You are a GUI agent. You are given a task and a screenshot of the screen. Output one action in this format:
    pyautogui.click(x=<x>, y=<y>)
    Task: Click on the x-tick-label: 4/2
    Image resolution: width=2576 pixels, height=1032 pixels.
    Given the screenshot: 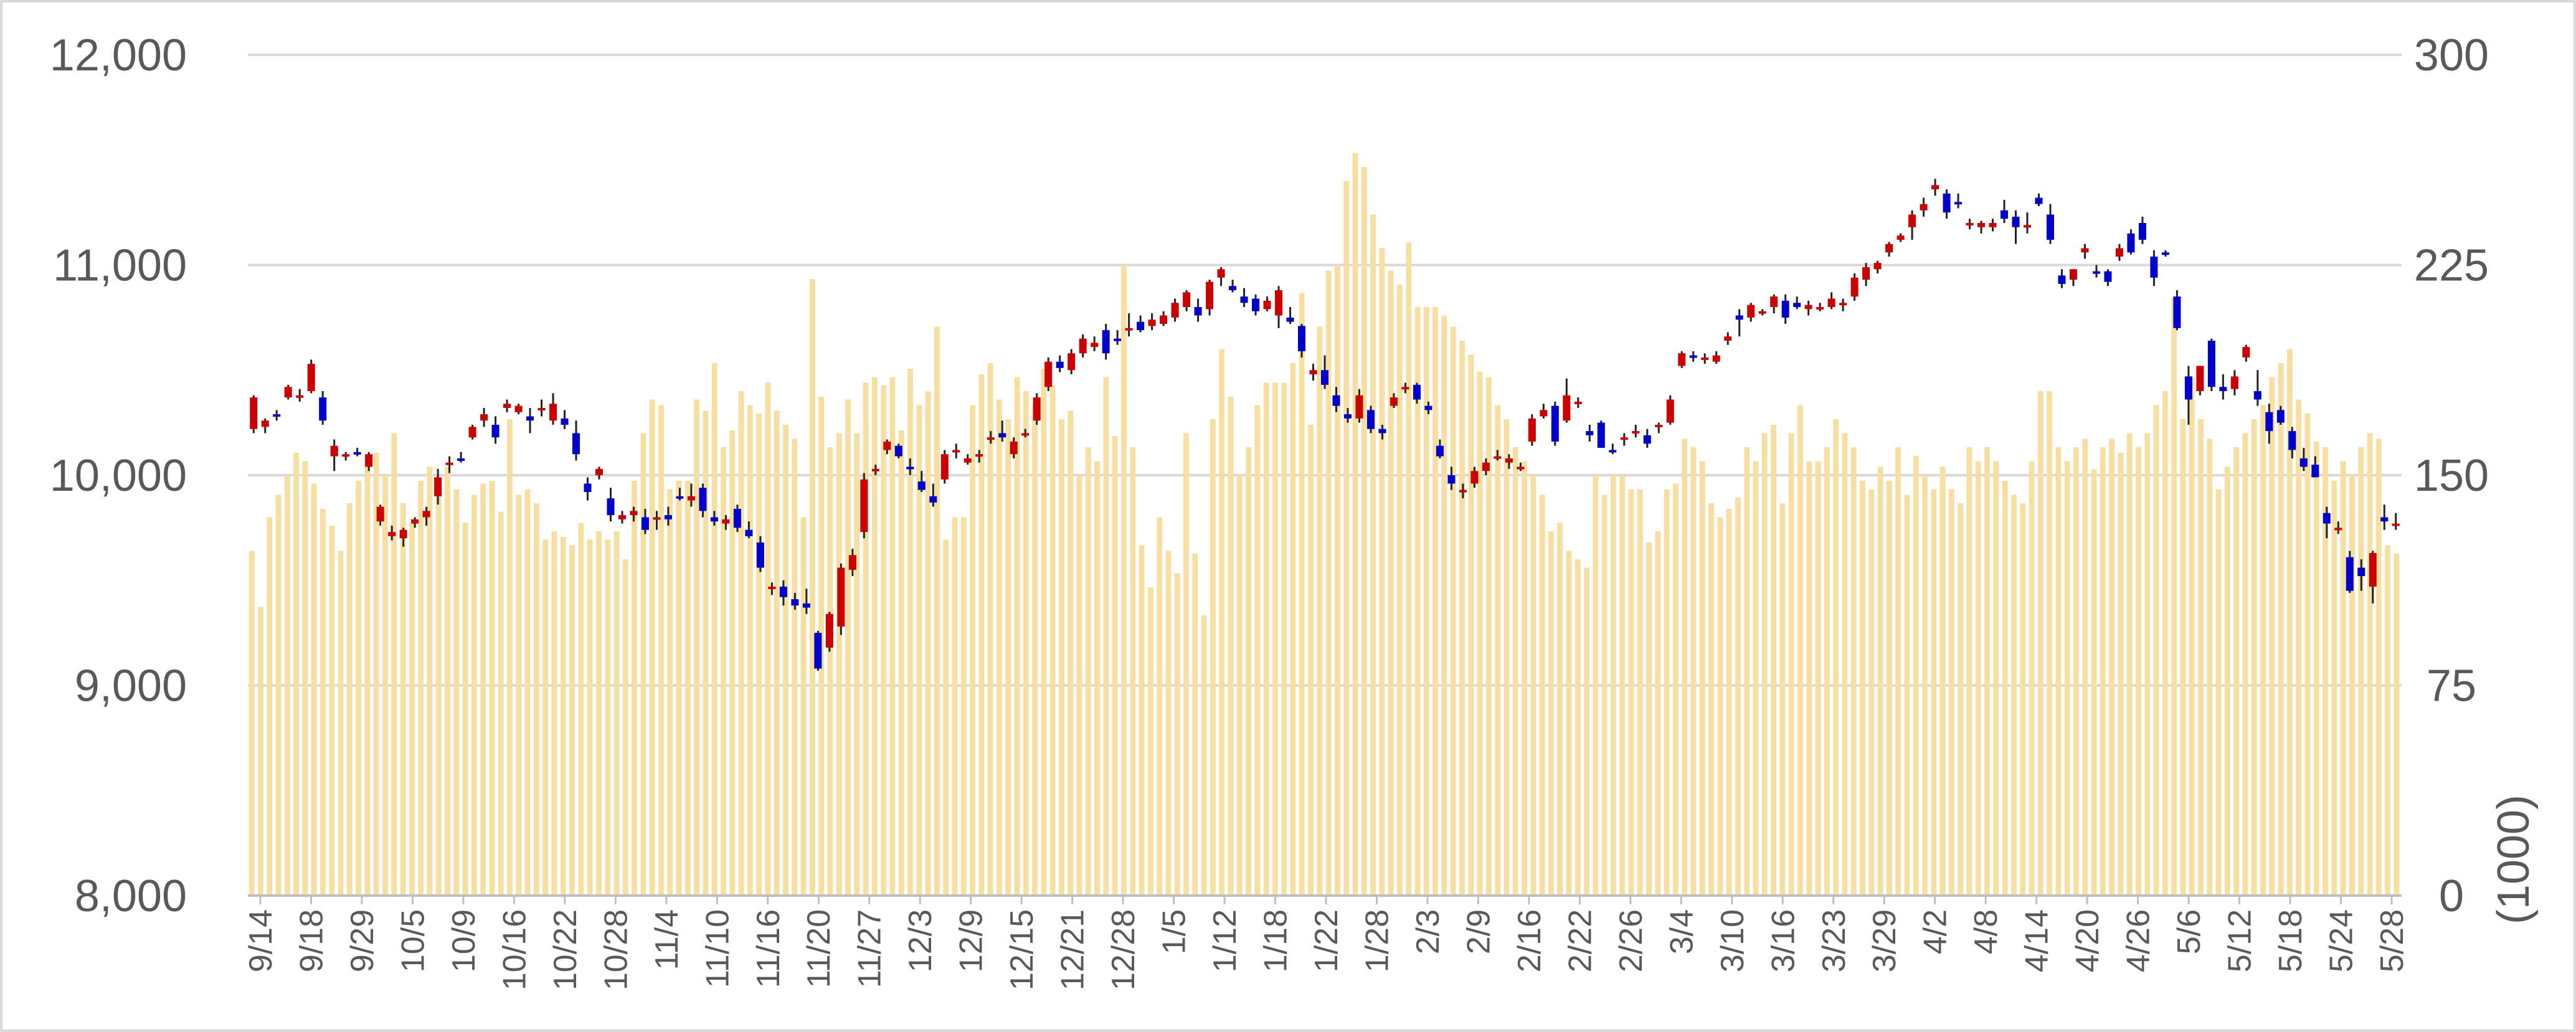 What is the action you would take?
    pyautogui.click(x=1936, y=931)
    